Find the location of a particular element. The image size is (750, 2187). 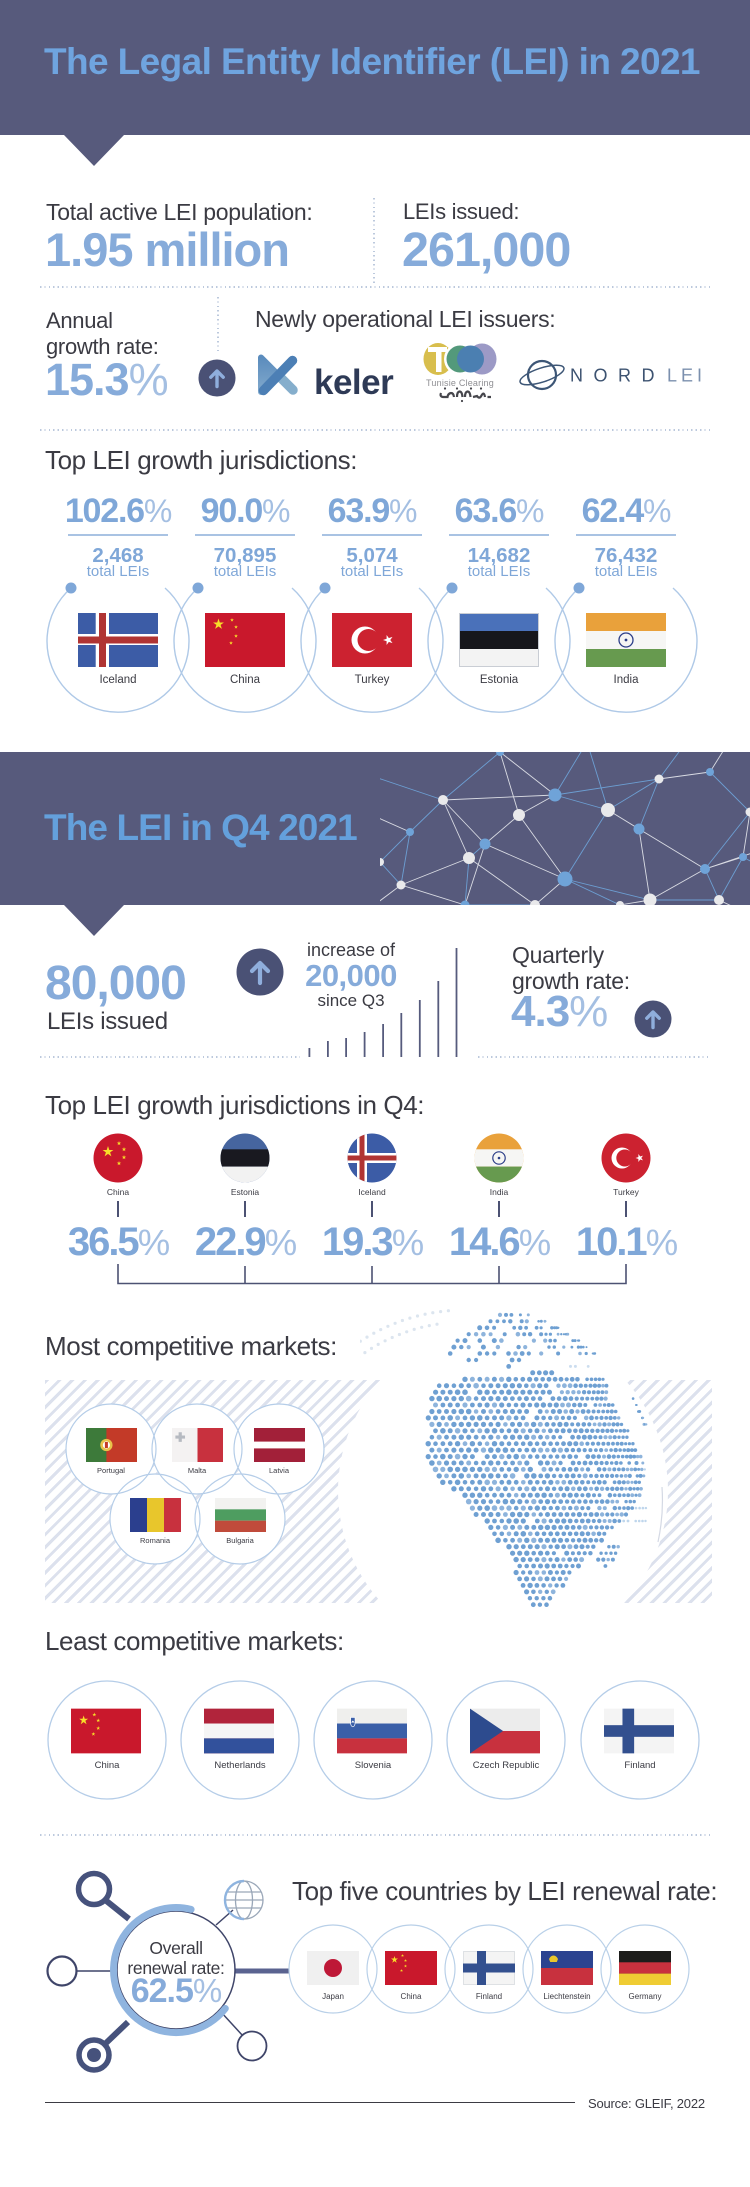

svg-text: keler is located at coordinates (354, 382).